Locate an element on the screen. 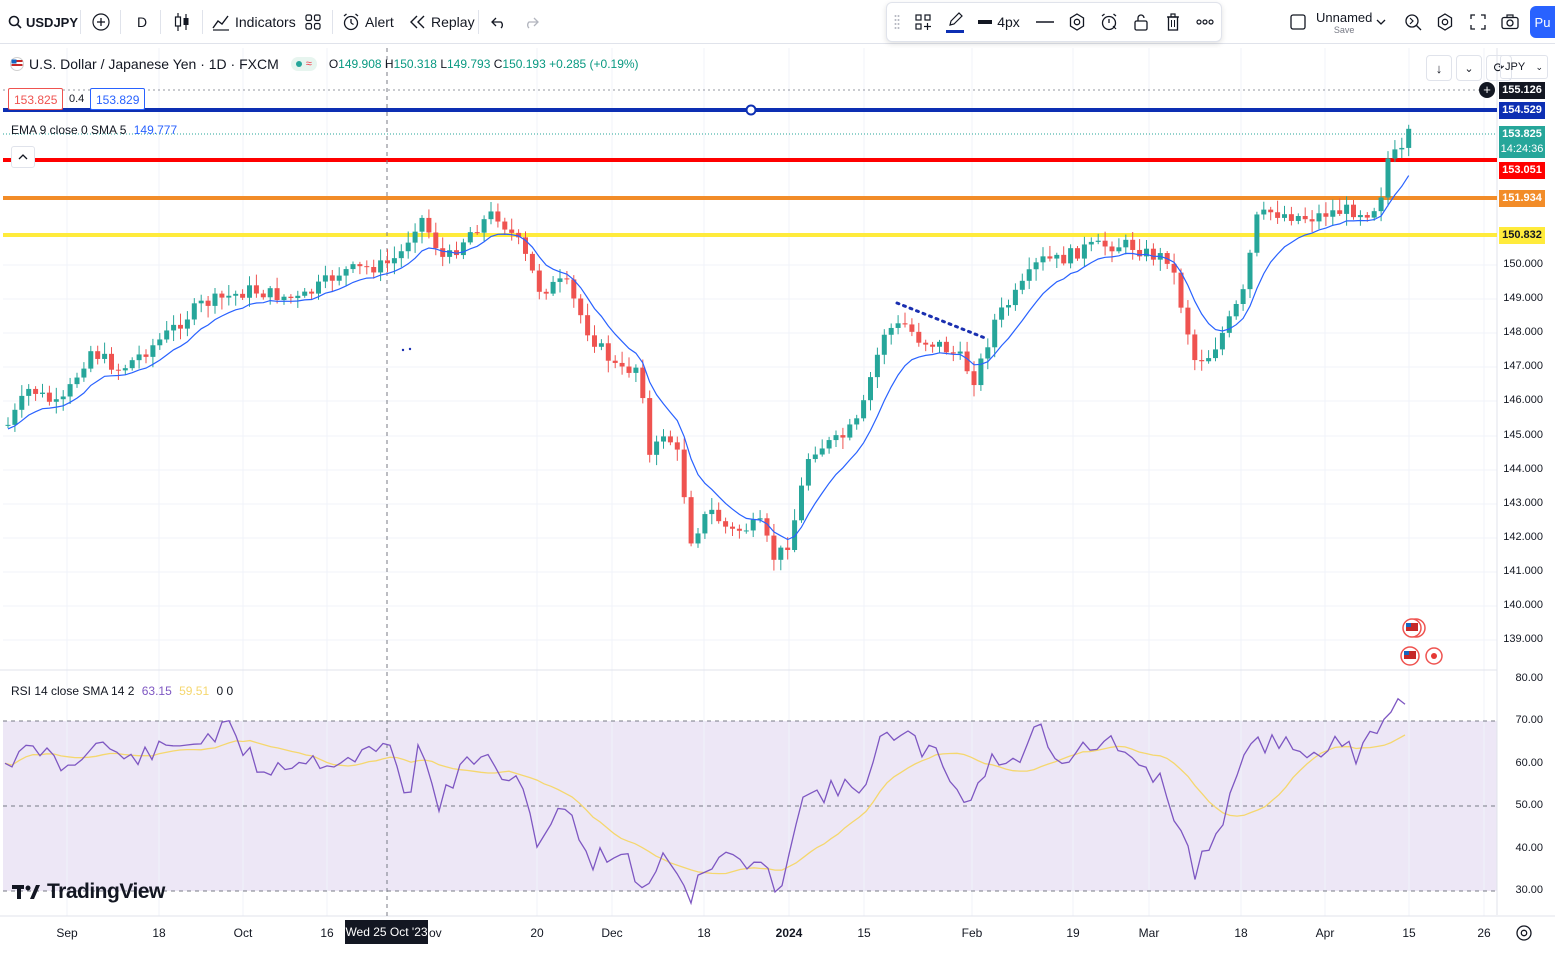  buy-button: 153.829 is located at coordinates (118, 99).